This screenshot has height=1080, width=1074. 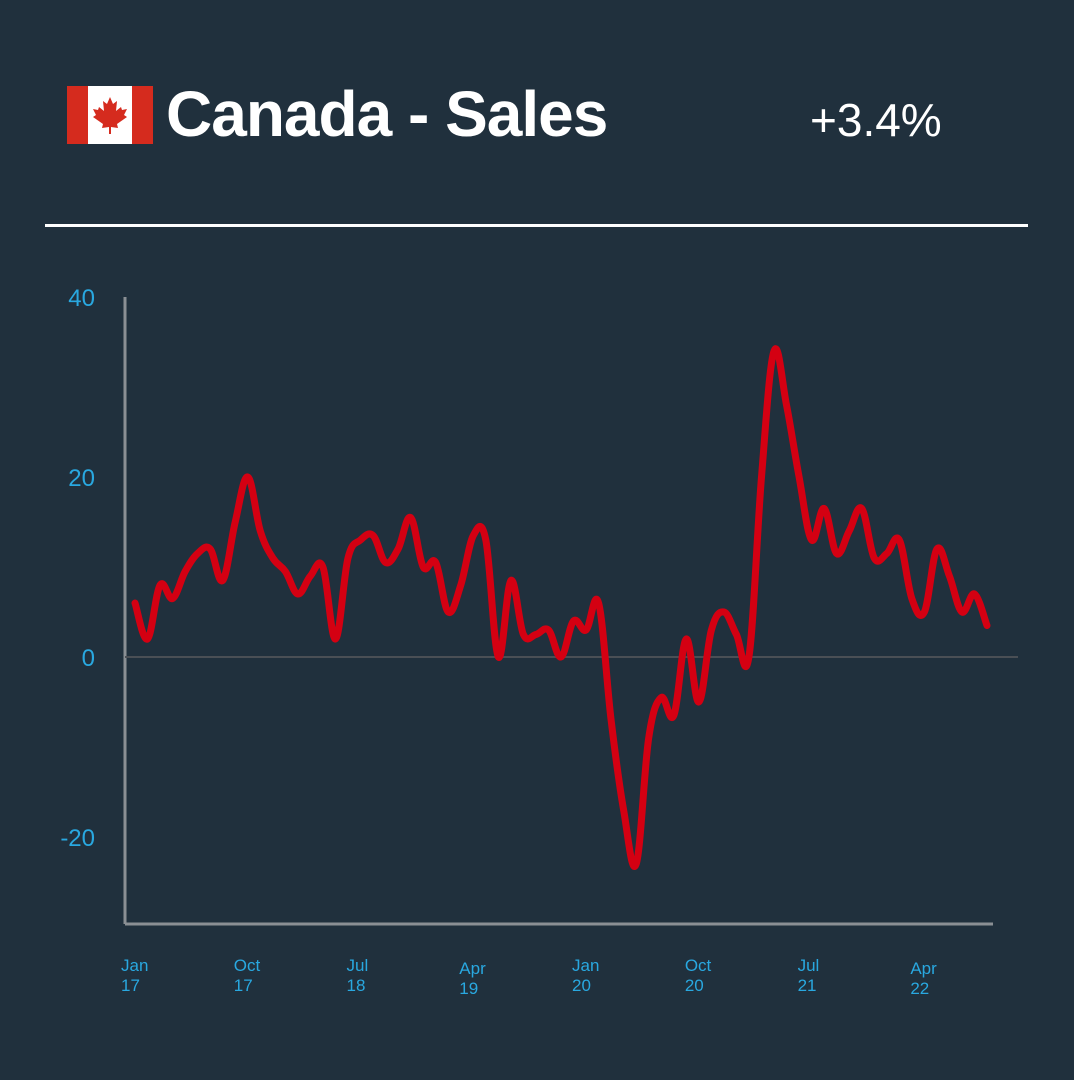 What do you see at coordinates (81, 298) in the screenshot?
I see `y-tick-label: 40` at bounding box center [81, 298].